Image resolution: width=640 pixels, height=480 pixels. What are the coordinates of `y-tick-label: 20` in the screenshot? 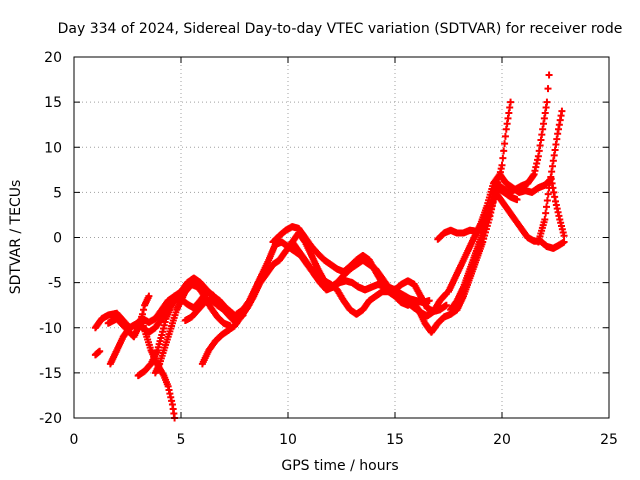 It's located at (53, 58).